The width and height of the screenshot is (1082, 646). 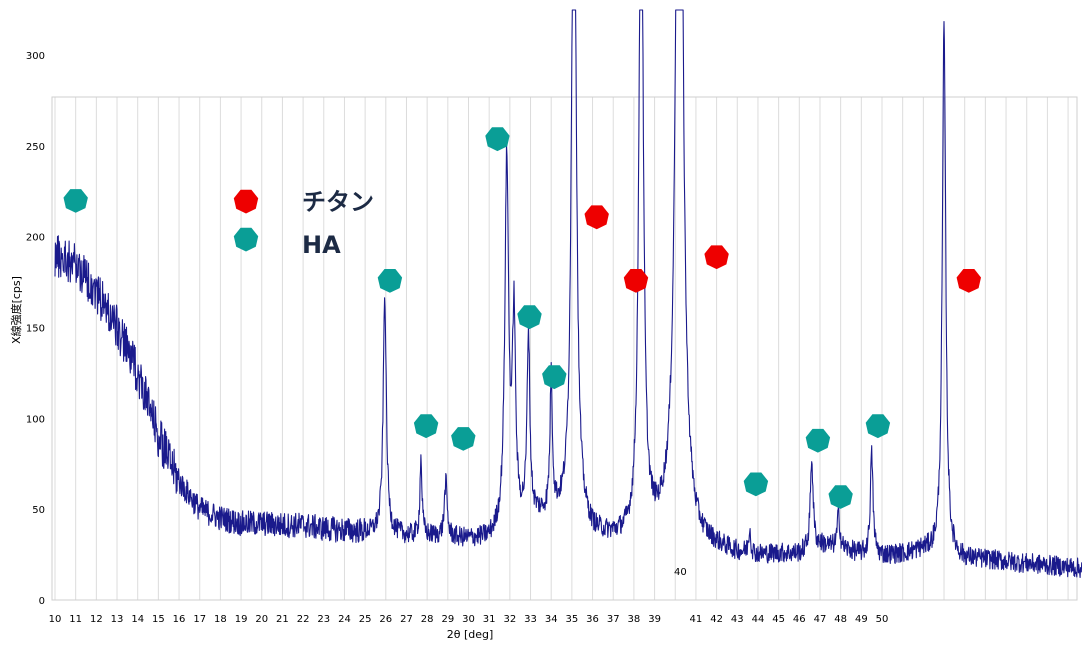 What do you see at coordinates (654, 619) in the screenshot?
I see `x-tick-label: 39` at bounding box center [654, 619].